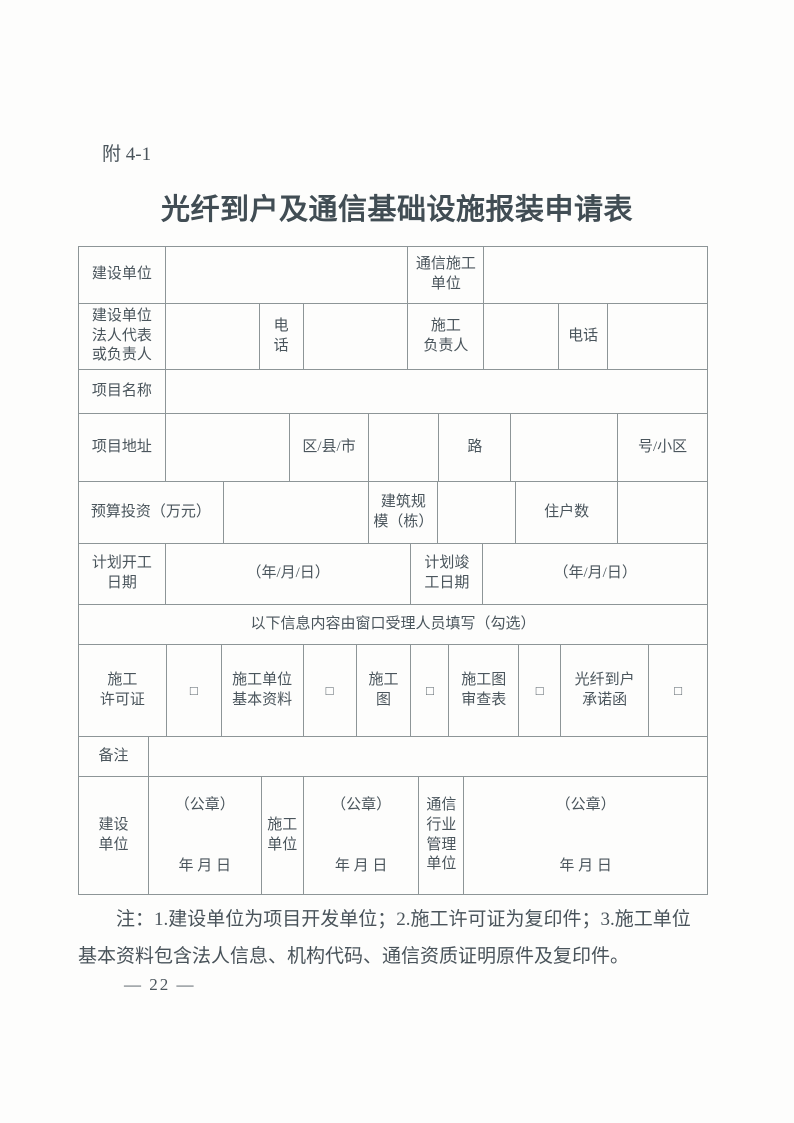  What do you see at coordinates (662, 512) in the screenshot?
I see `blank-households` at bounding box center [662, 512].